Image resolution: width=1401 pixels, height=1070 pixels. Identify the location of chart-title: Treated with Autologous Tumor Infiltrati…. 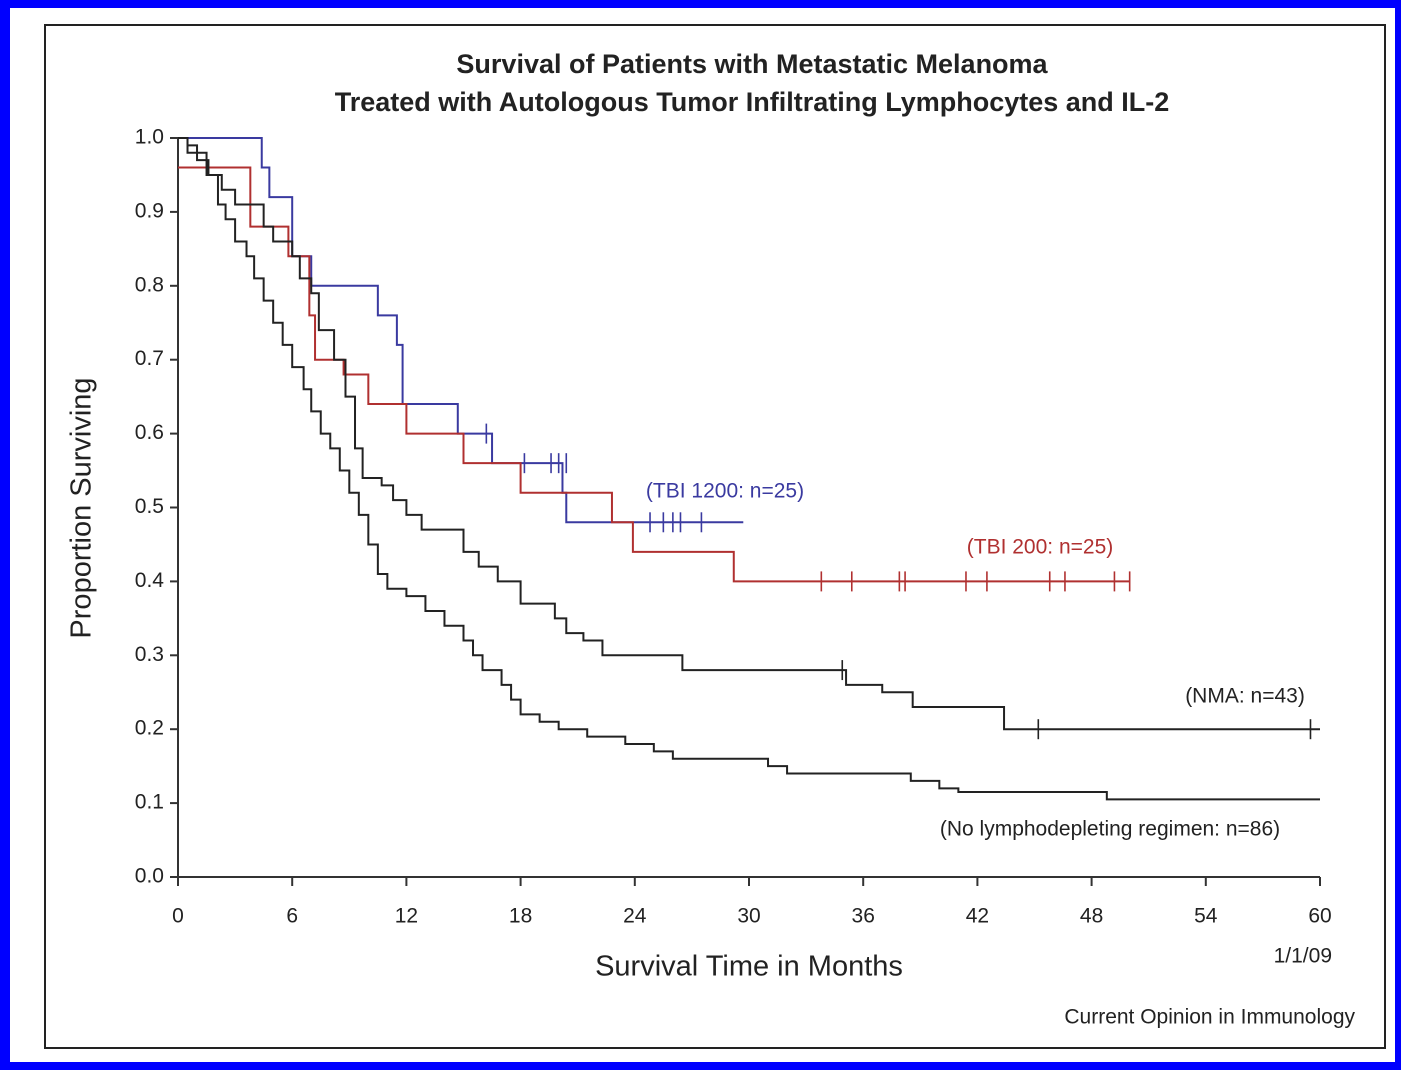
(752, 102).